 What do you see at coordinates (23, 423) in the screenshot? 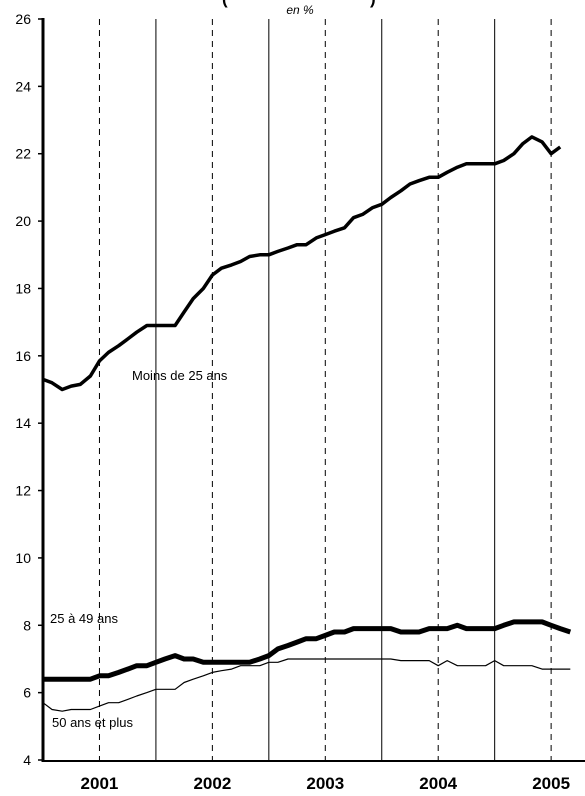
I see `y-tick-label: 14` at bounding box center [23, 423].